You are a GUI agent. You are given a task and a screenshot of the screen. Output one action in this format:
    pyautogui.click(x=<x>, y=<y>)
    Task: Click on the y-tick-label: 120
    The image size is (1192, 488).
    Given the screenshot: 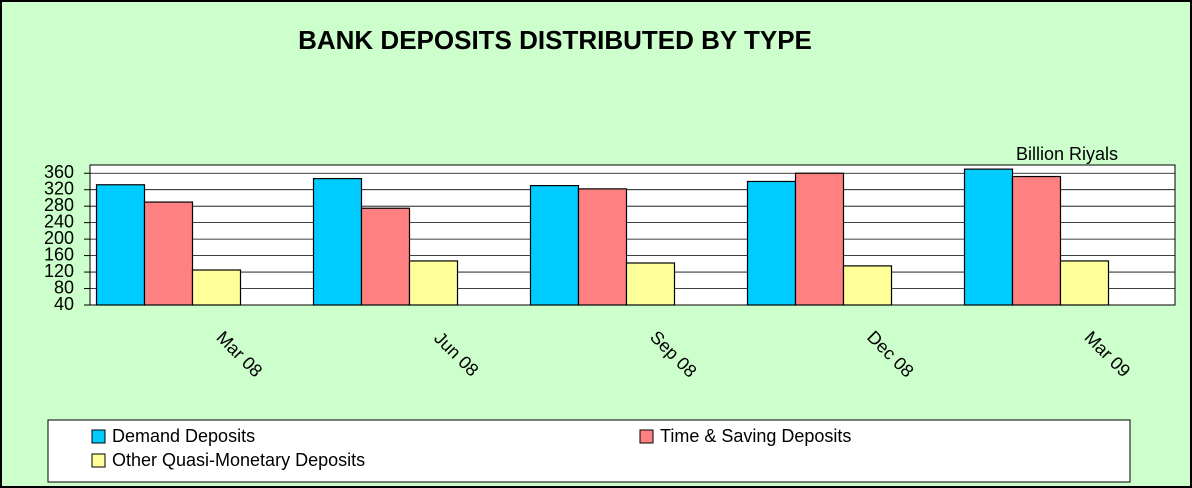 What is the action you would take?
    pyautogui.click(x=59, y=271)
    